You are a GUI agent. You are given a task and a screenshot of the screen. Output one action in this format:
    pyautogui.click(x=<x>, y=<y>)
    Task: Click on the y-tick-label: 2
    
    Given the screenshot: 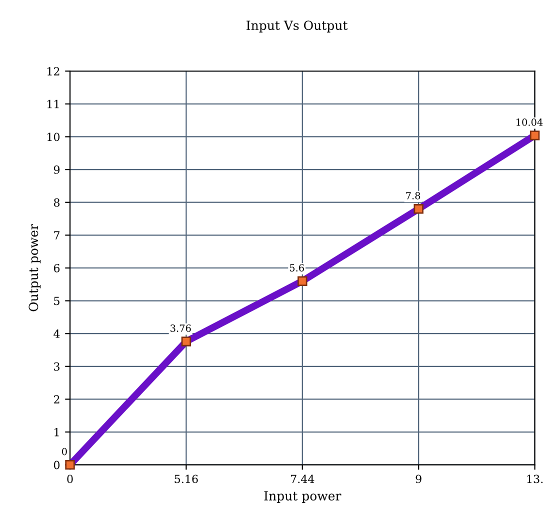 What is the action you would take?
    pyautogui.click(x=57, y=399)
    